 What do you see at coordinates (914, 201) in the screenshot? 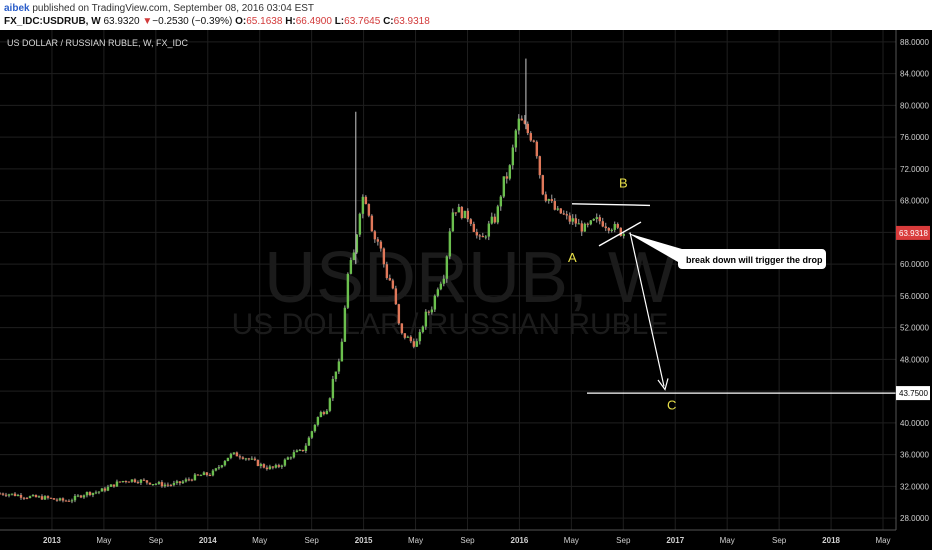
I see `y-tick-label: 68.0000` at bounding box center [914, 201].